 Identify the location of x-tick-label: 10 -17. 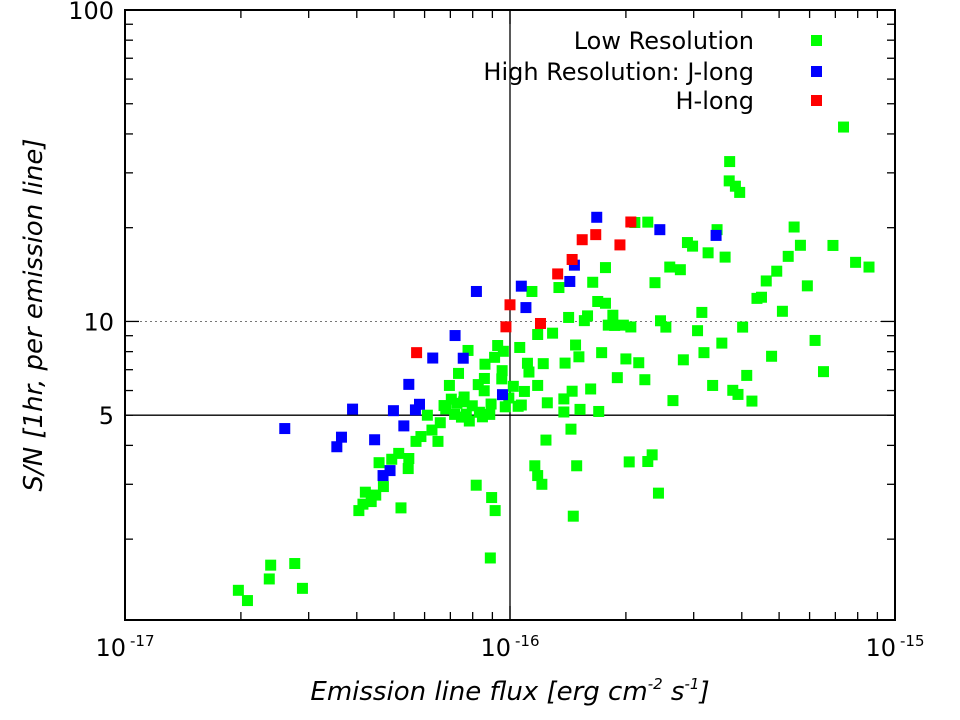
(124, 647).